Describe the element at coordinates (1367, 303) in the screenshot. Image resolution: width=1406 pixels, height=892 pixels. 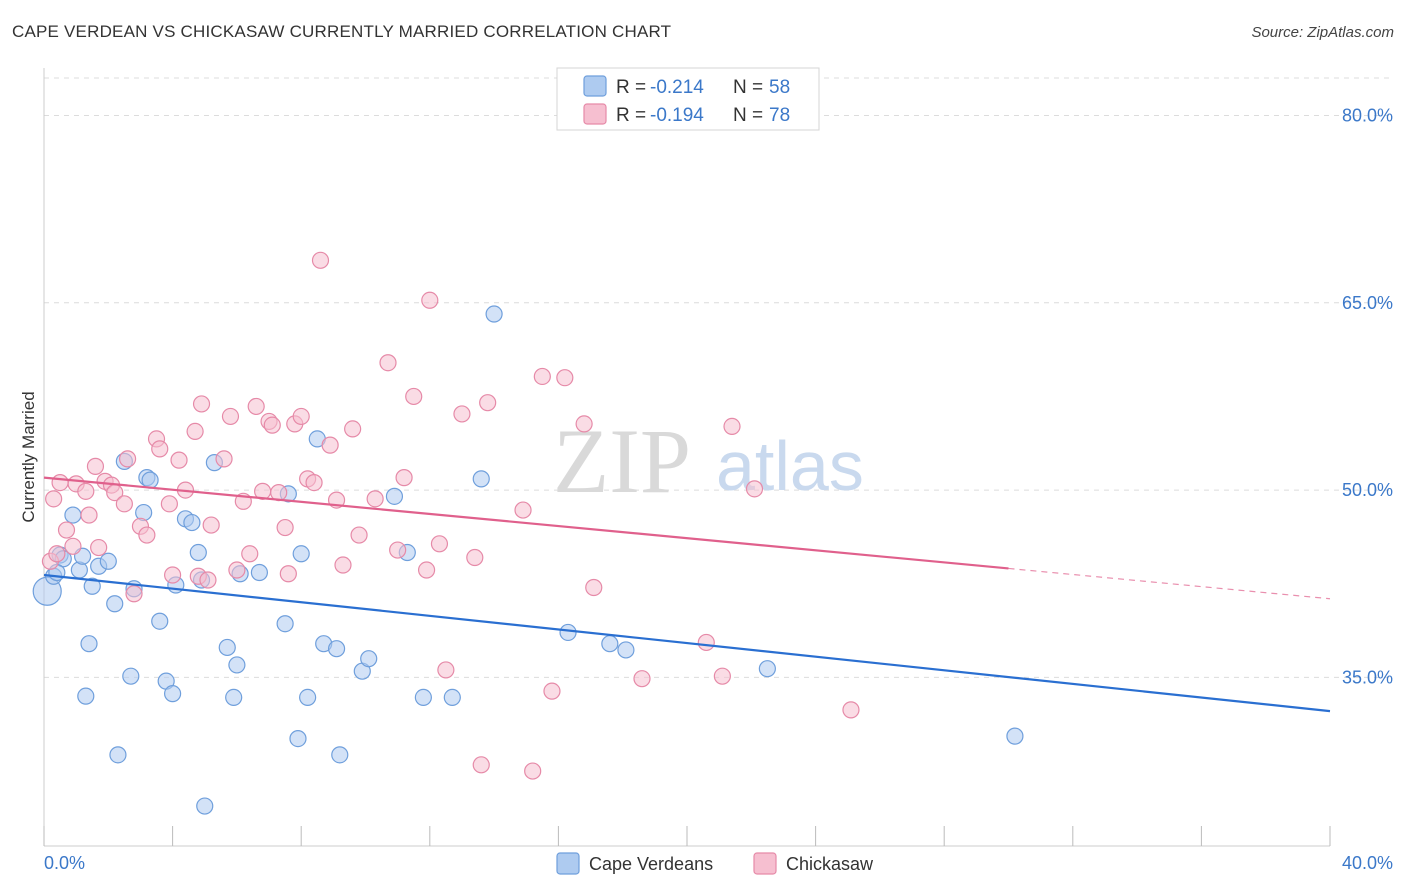
I see `y-tick-label: 65.0%` at that location.